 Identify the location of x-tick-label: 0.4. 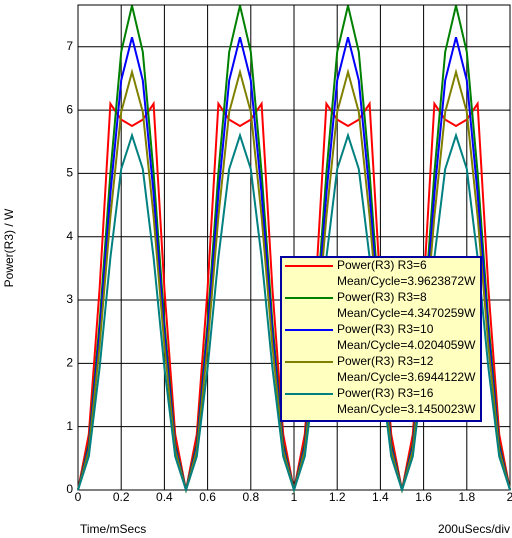
(164, 497).